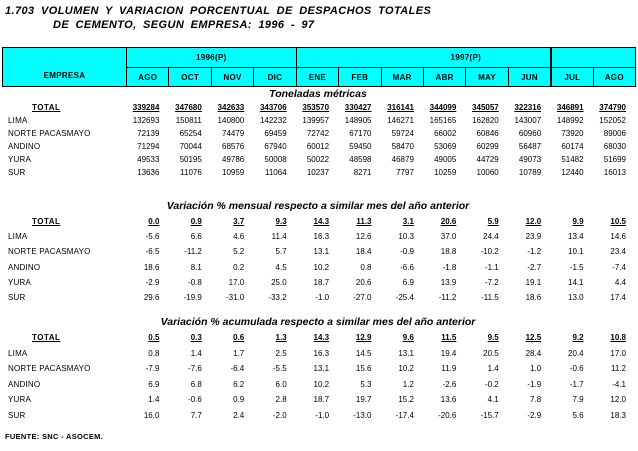  I want to click on data-cell: 0.0, so click(154, 222).